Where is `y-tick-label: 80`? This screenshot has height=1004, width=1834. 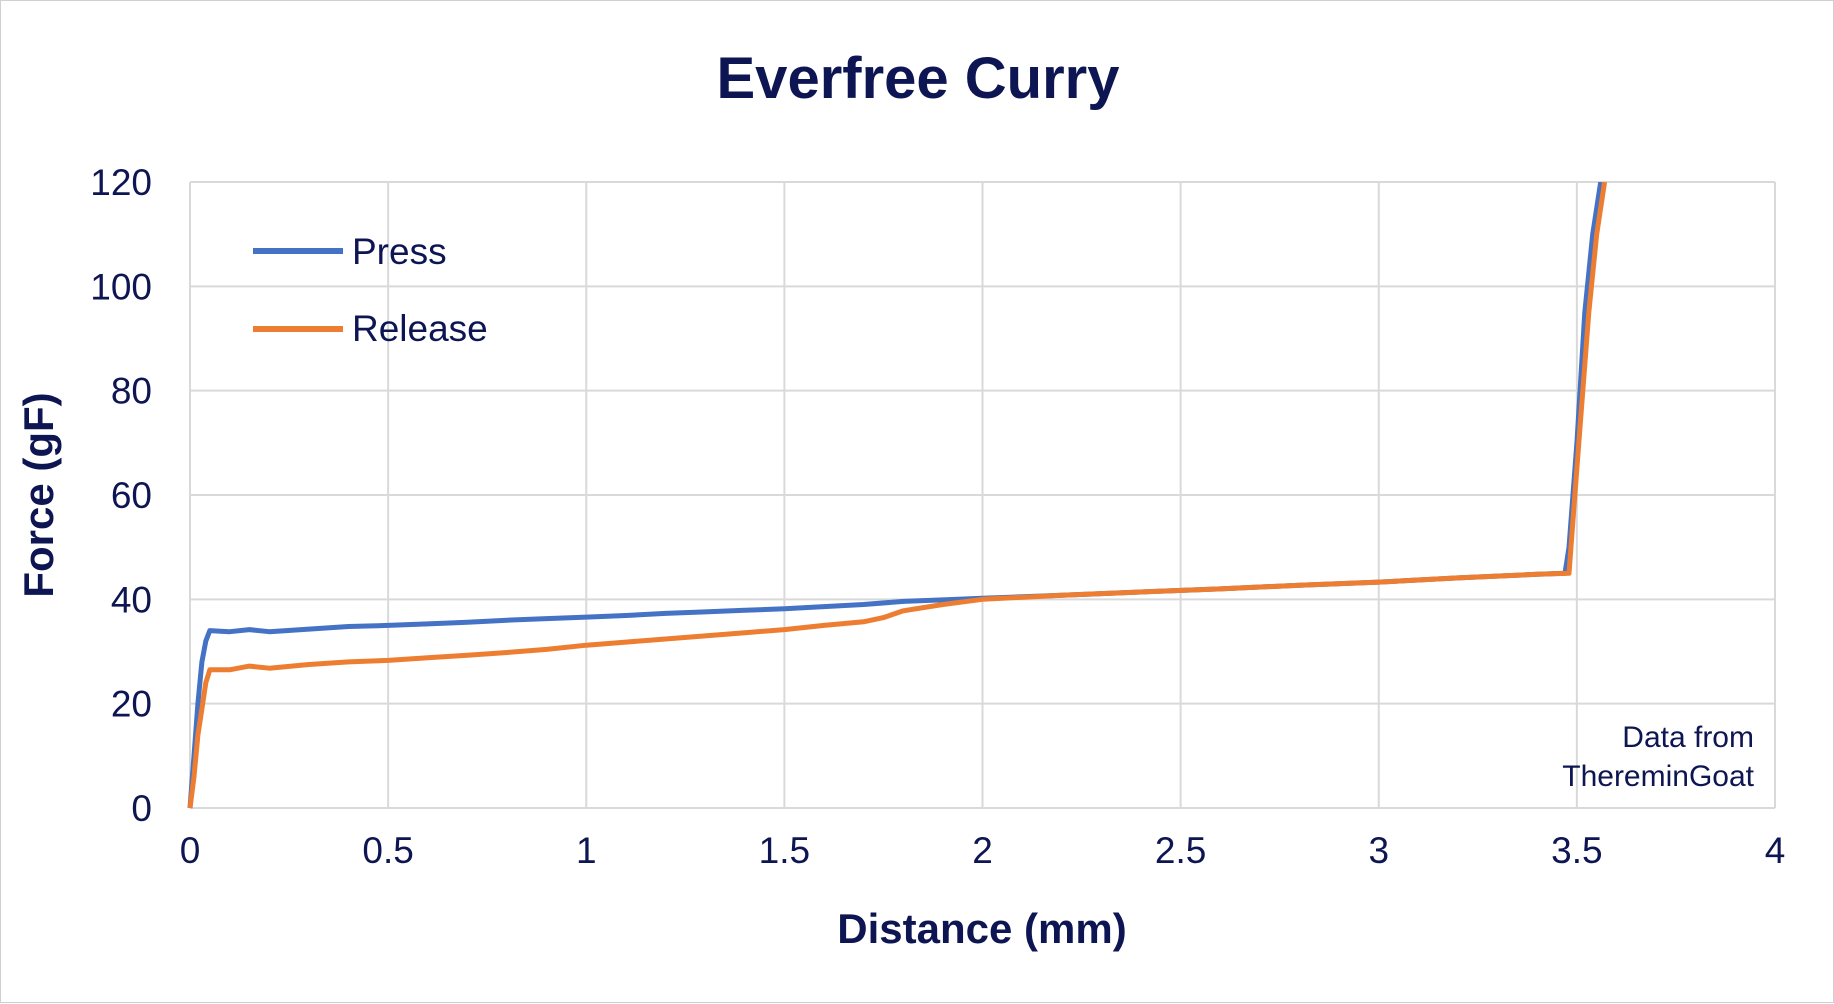 y-tick-label: 80 is located at coordinates (131, 391).